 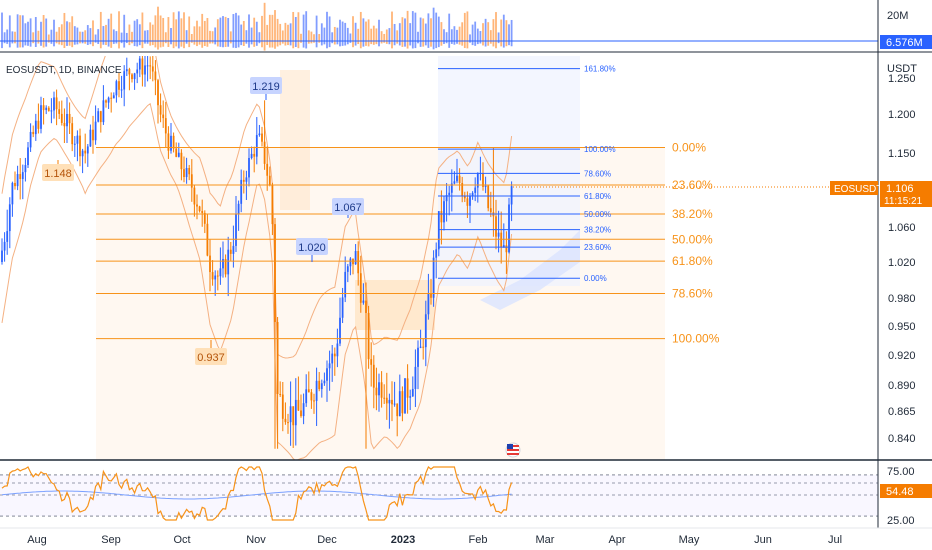 I want to click on fib-small-label: 78.60%, so click(x=597, y=173).